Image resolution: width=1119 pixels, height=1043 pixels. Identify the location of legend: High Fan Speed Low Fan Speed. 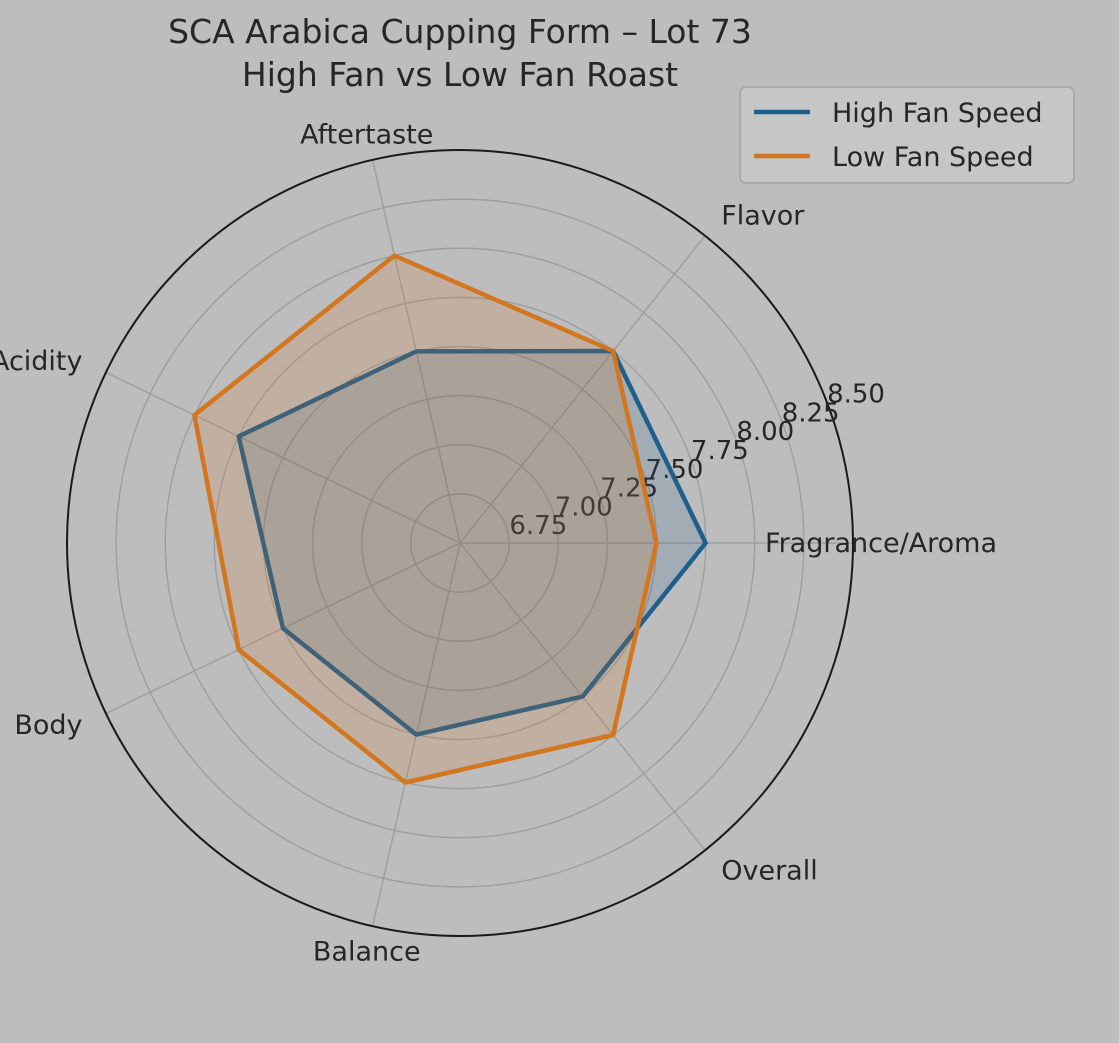
(907, 135).